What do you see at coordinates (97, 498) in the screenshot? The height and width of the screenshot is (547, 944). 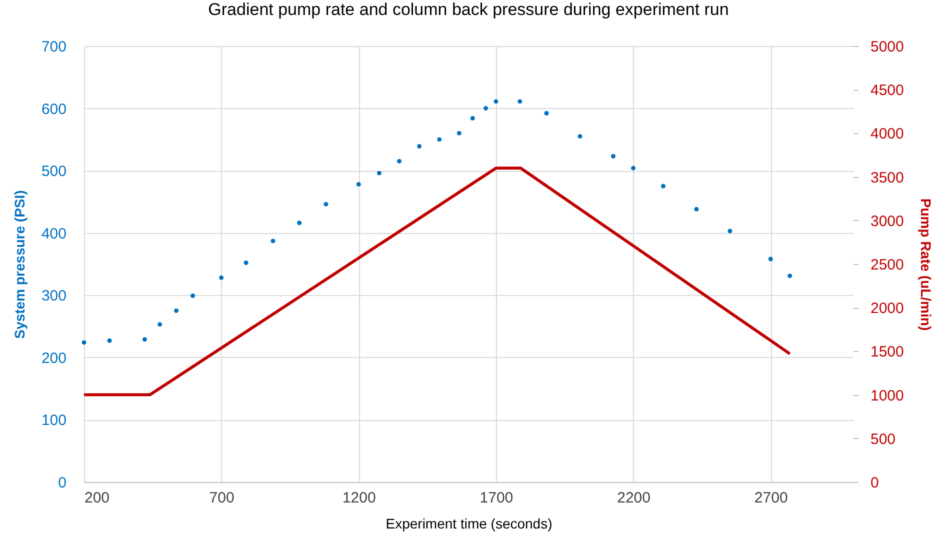 I see `x-tick-label: 200` at bounding box center [97, 498].